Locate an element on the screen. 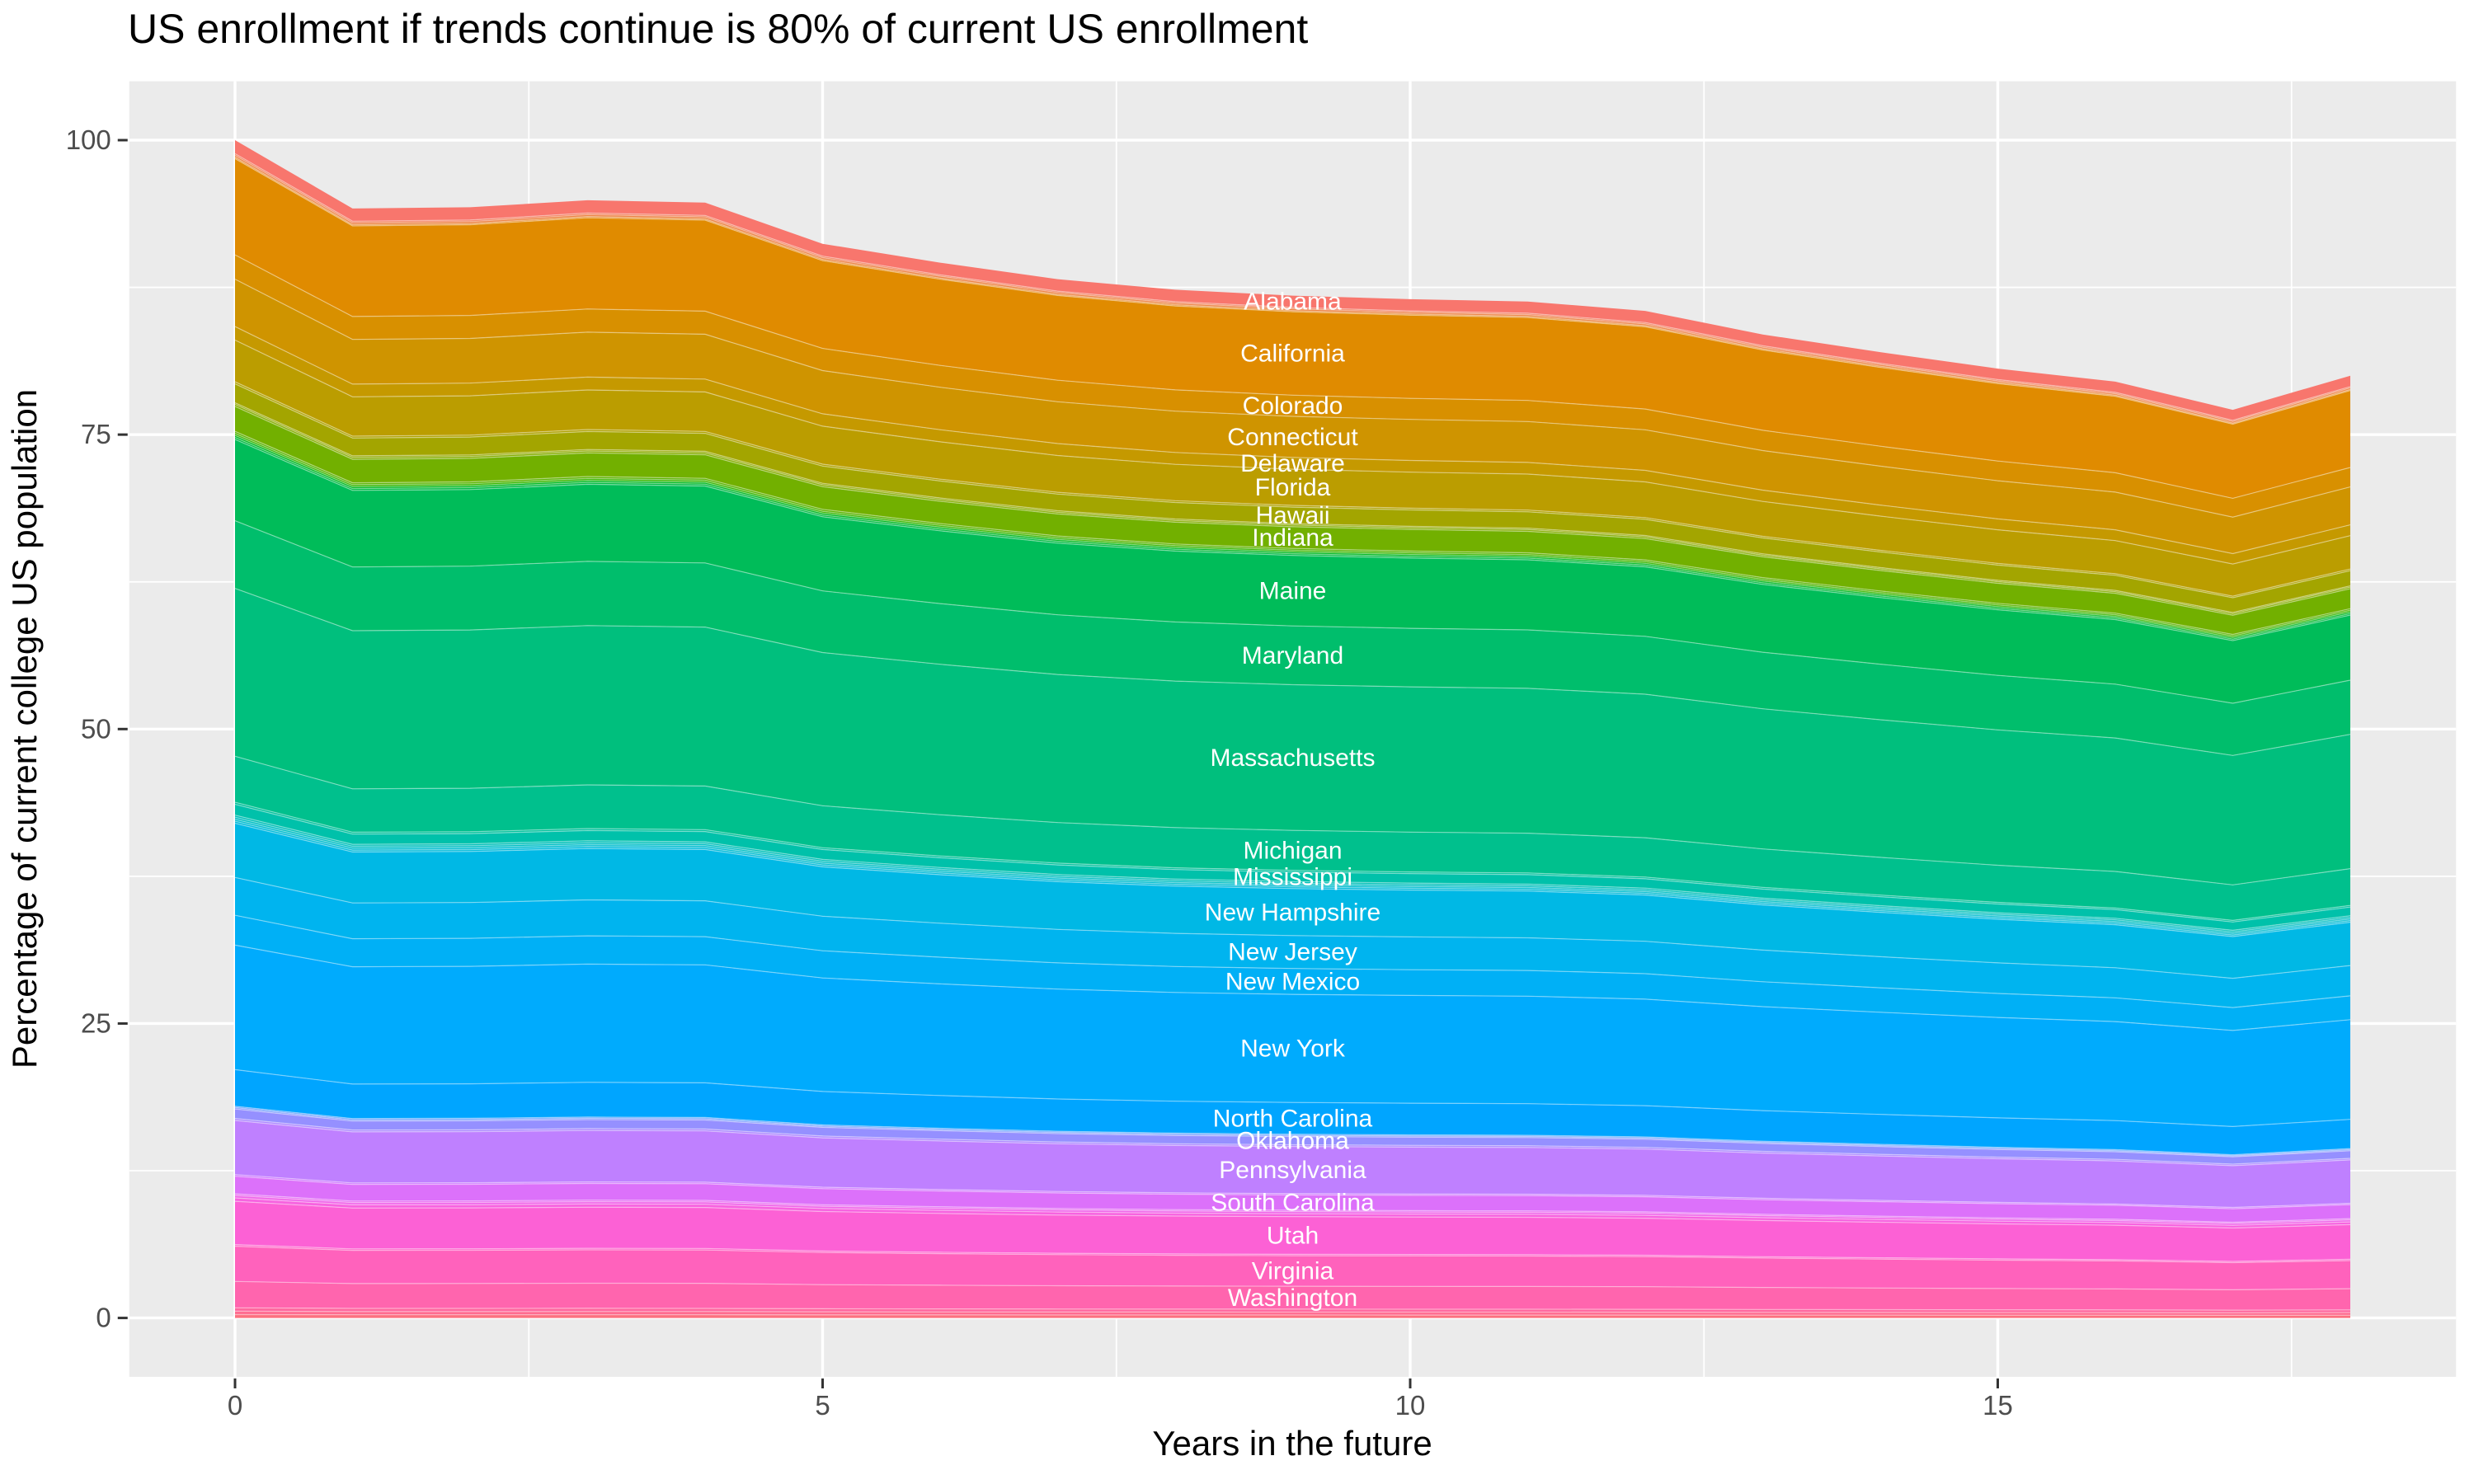  area-band-florida is located at coordinates (1292, 468).